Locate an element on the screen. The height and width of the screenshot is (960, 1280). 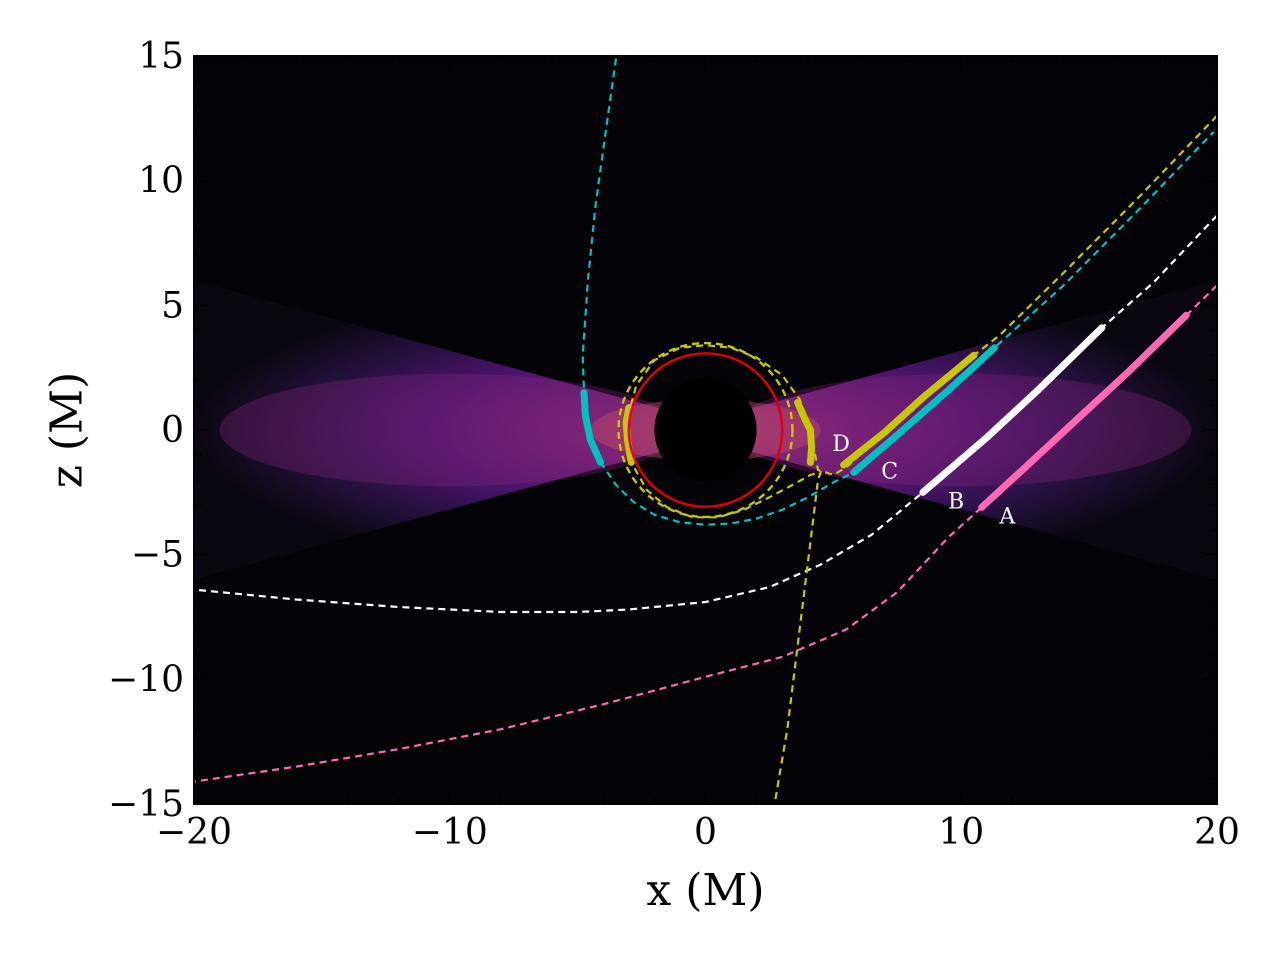
disk-glow-right is located at coordinates (961, 430).